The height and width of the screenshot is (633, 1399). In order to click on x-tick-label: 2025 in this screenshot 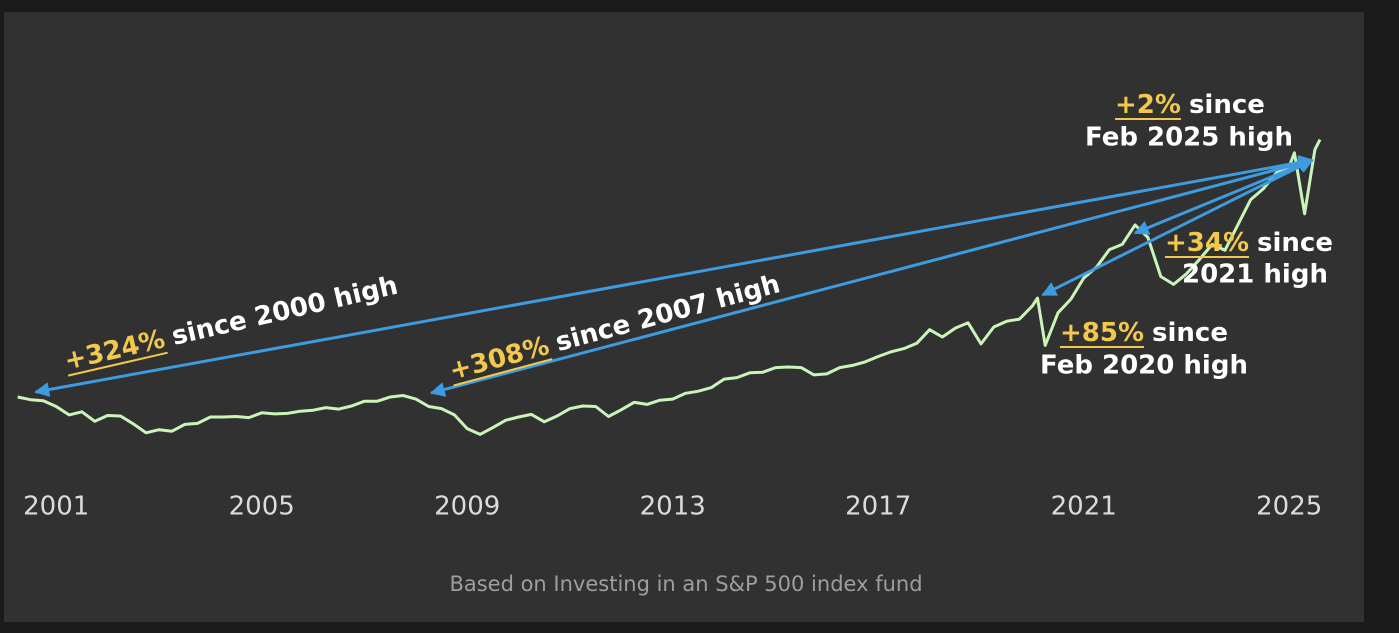, I will do `click(1289, 507)`.